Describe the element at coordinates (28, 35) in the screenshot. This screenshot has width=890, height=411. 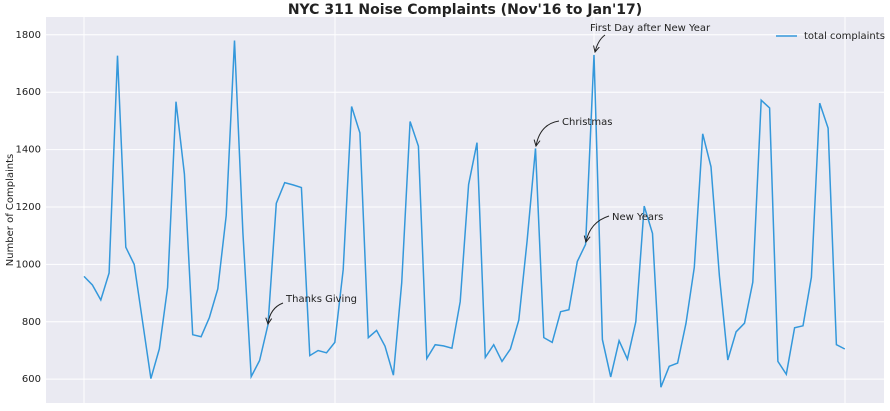
I see `y-tick-label: 1800` at that location.